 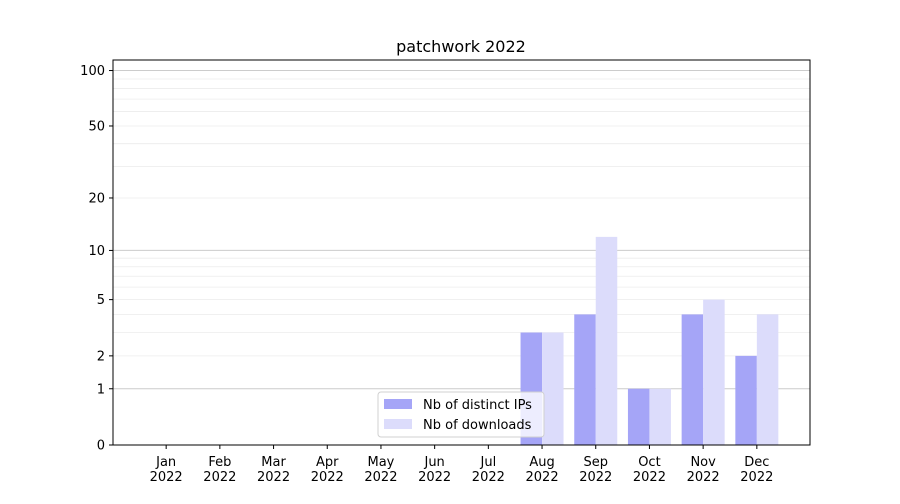 What do you see at coordinates (165, 462) in the screenshot?
I see `x-tick-label: Jan` at bounding box center [165, 462].